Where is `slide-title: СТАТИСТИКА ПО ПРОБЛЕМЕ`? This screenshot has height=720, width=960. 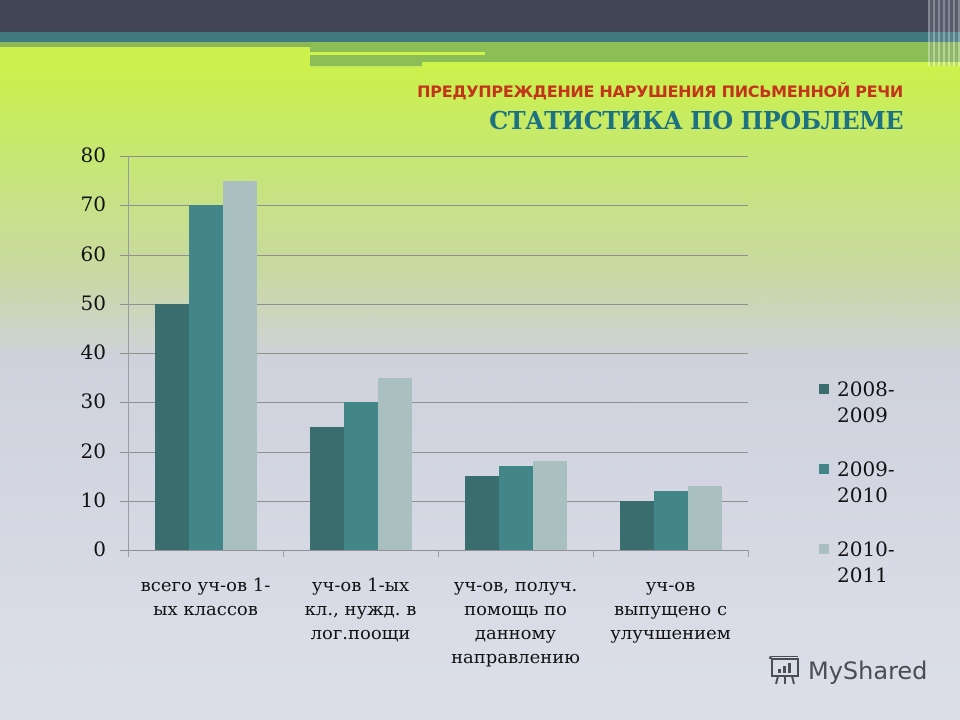
slide-title: СТАТИСТИКА ПО ПРОБЛЕМЕ is located at coordinates (696, 120).